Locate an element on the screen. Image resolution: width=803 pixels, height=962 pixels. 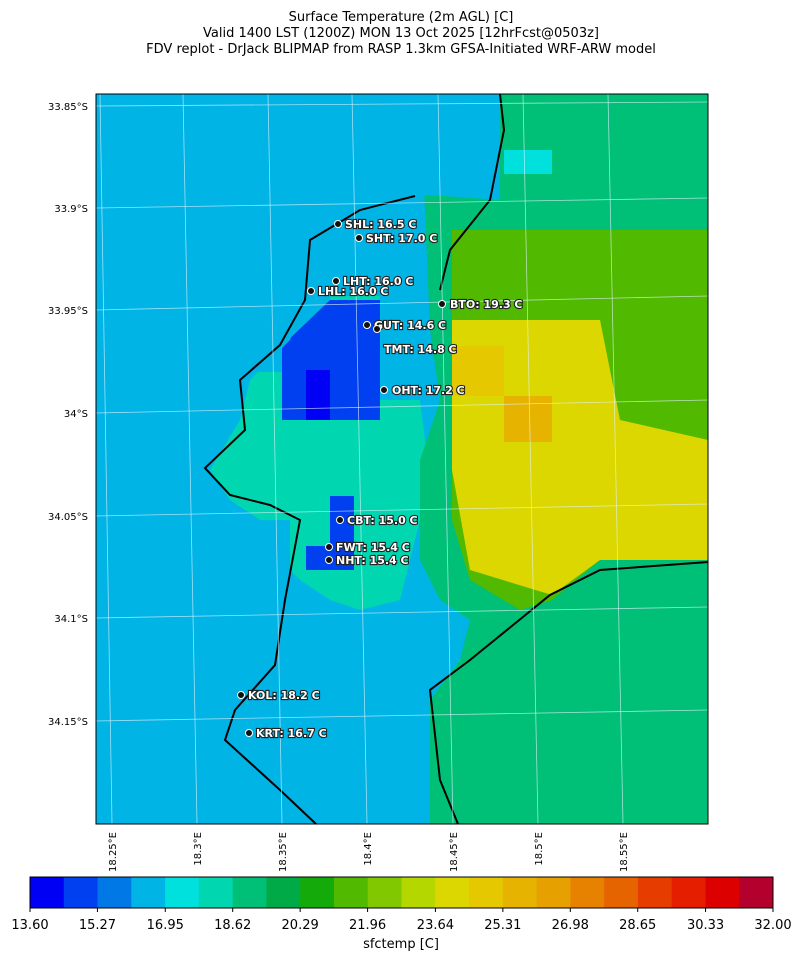
station-label: SHL: 16.5 C is located at coordinates (380, 224).